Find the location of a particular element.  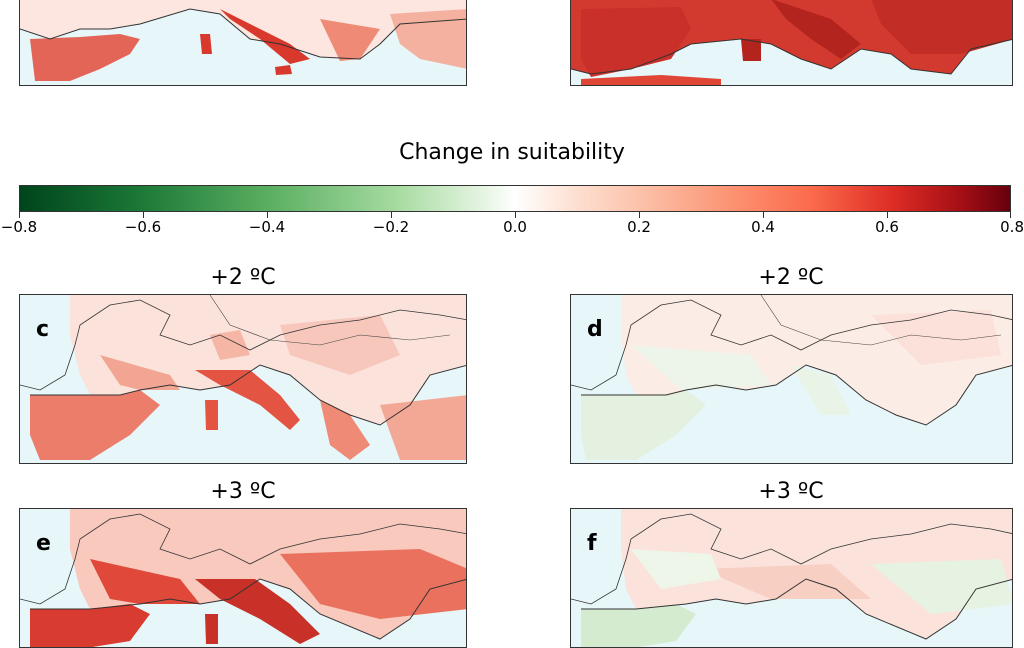

colorbar-tick-label: −0.4 is located at coordinates (267, 227).